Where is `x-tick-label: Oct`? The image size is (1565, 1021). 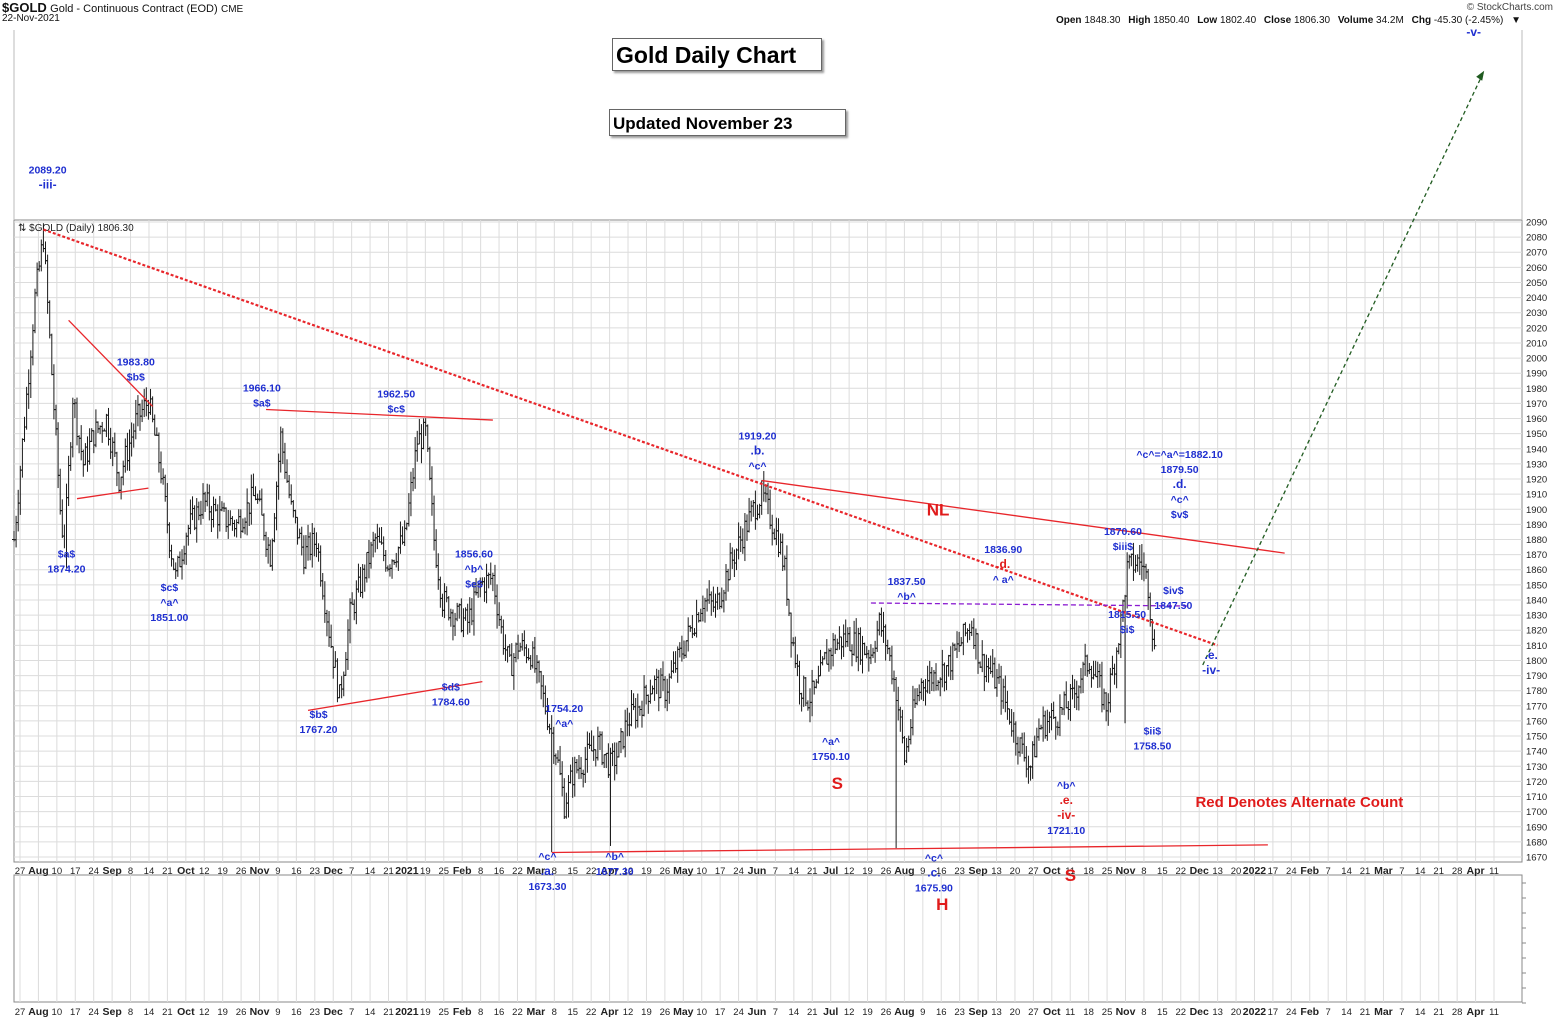 x-tick-label: Oct is located at coordinates (186, 871).